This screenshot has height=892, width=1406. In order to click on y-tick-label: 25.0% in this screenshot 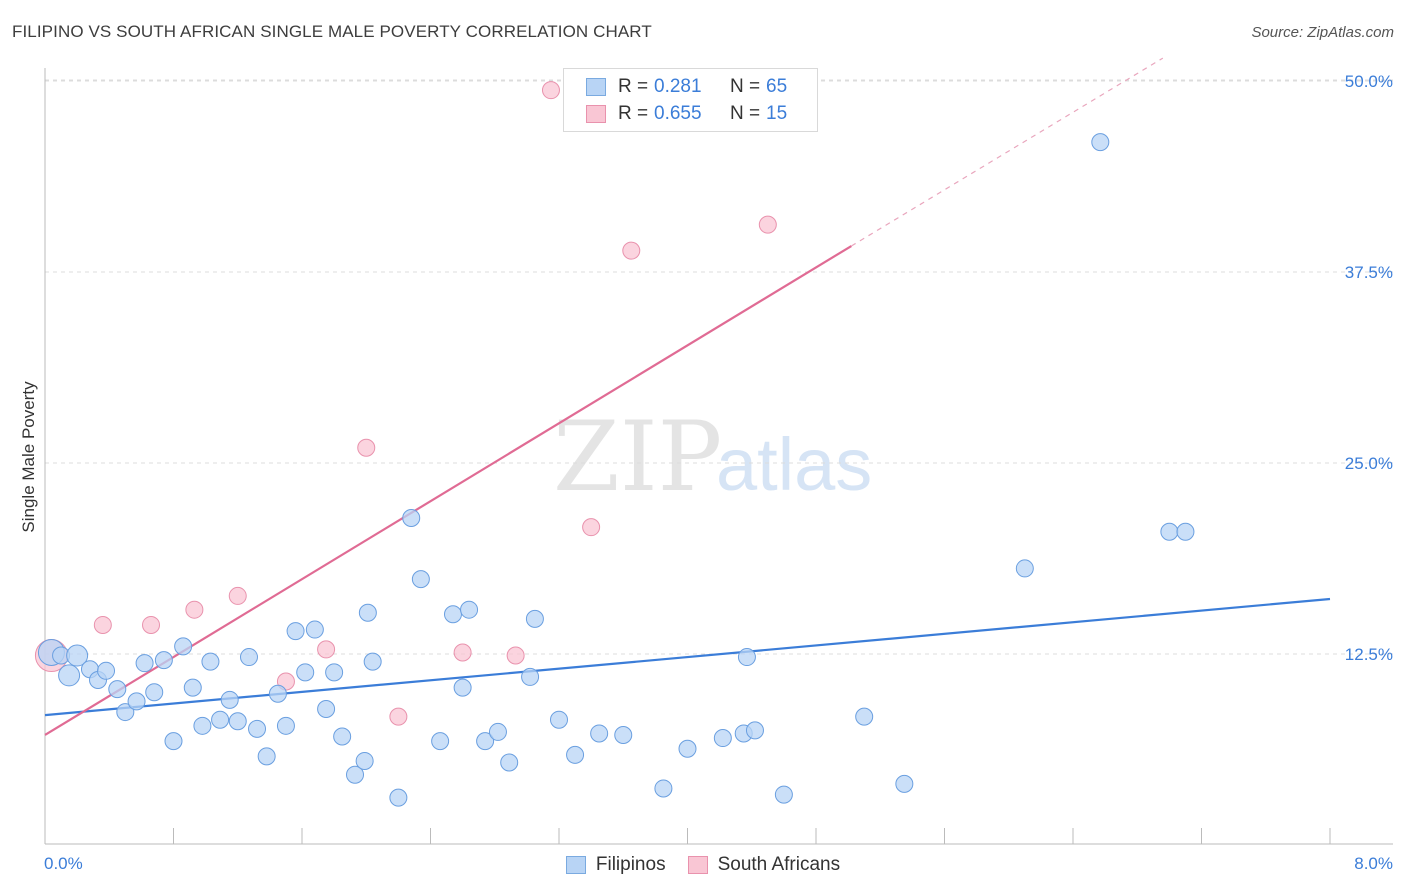, I will do `click(1369, 463)`.